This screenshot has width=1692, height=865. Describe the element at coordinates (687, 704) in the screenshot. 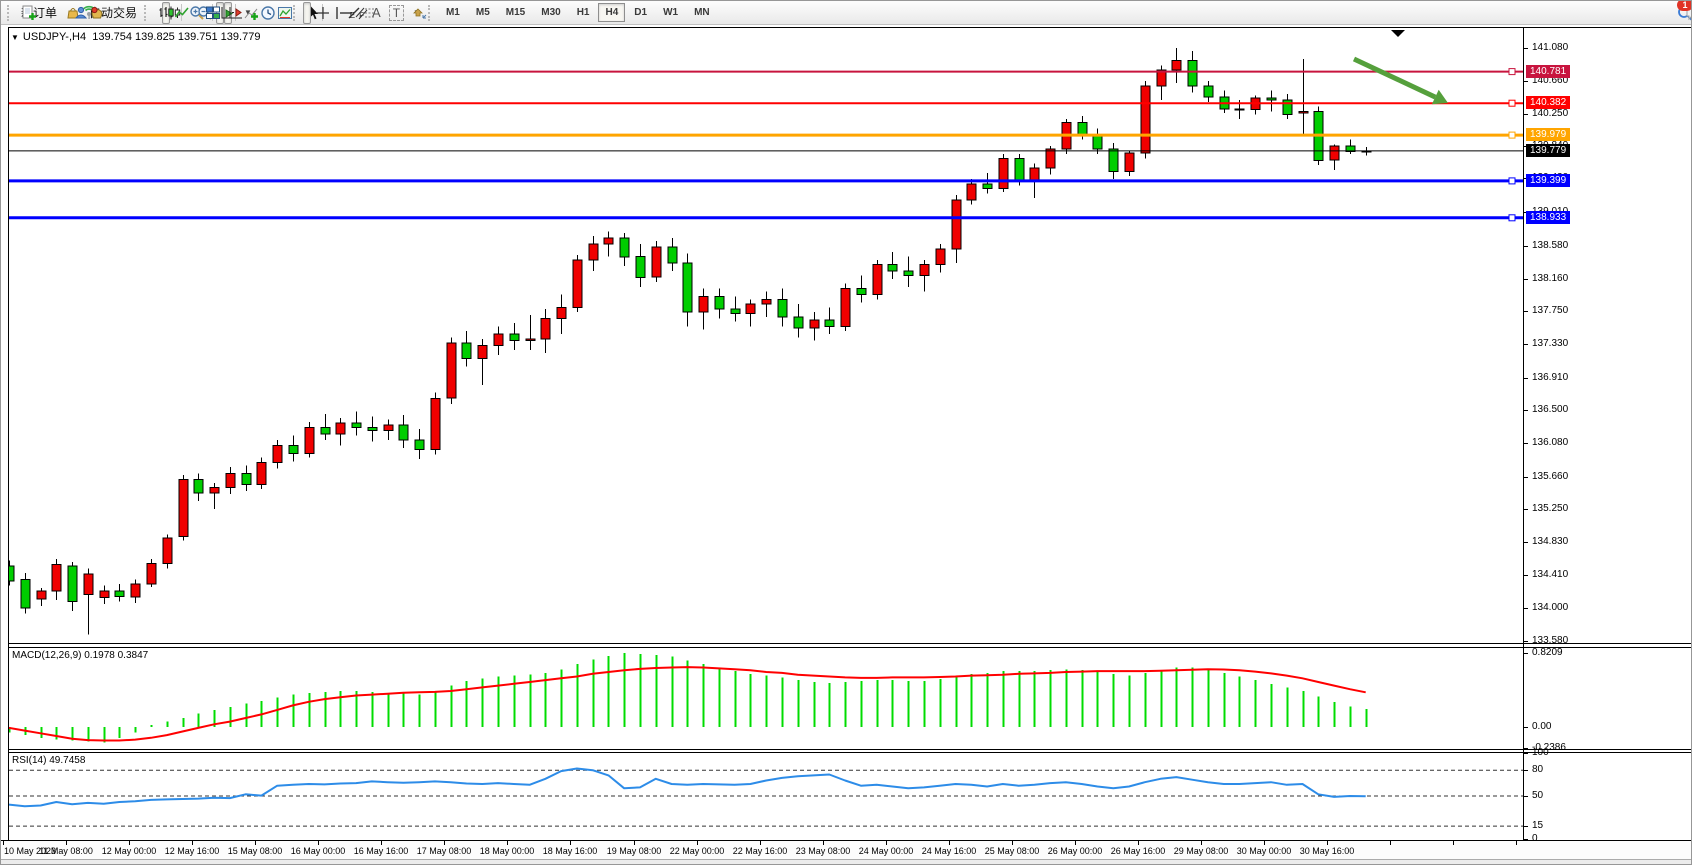

I see `macd-signal-line` at that location.